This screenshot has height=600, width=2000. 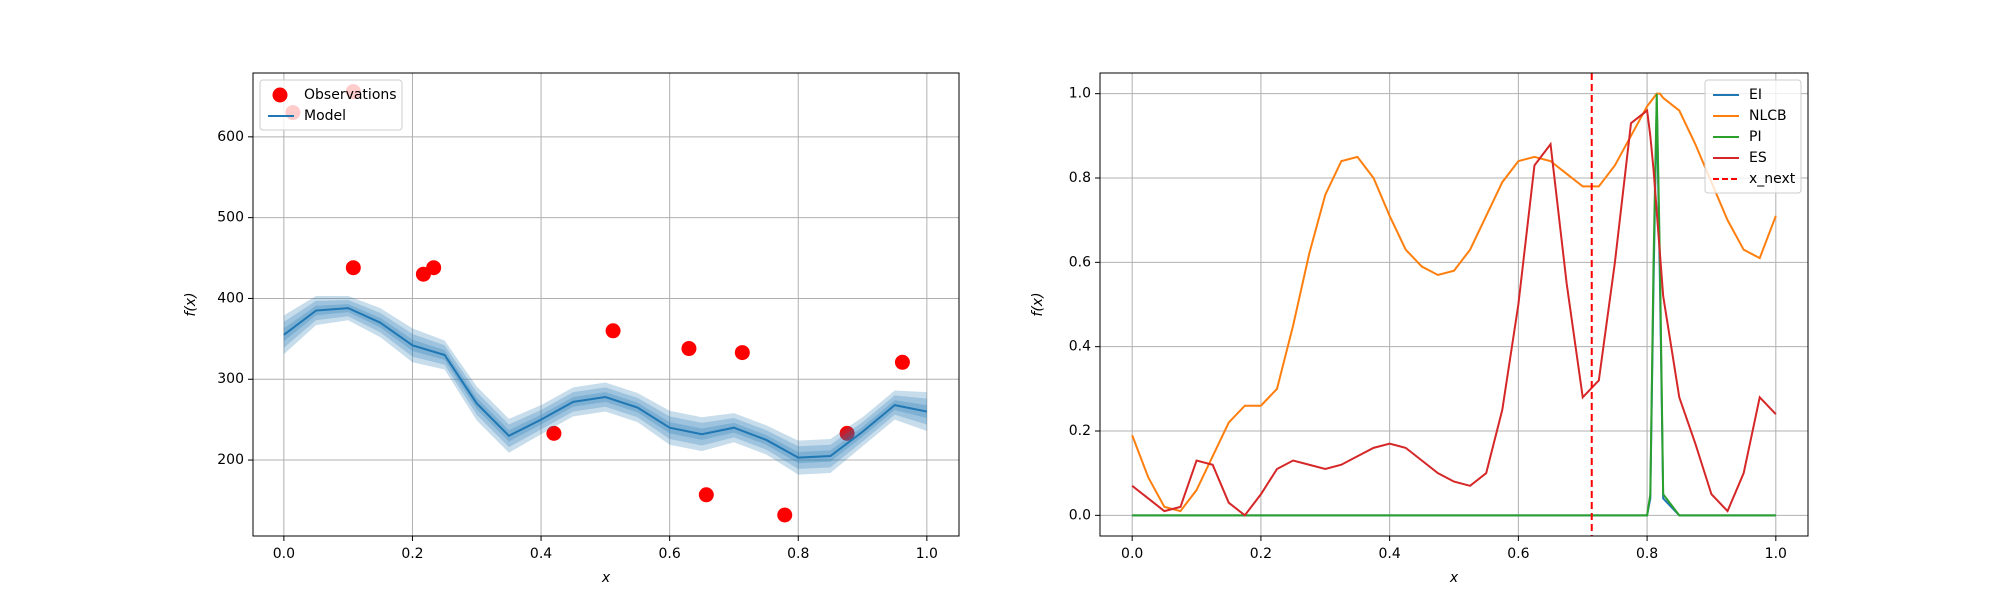 I want to click on y-tick-label: 300, so click(x=230, y=379).